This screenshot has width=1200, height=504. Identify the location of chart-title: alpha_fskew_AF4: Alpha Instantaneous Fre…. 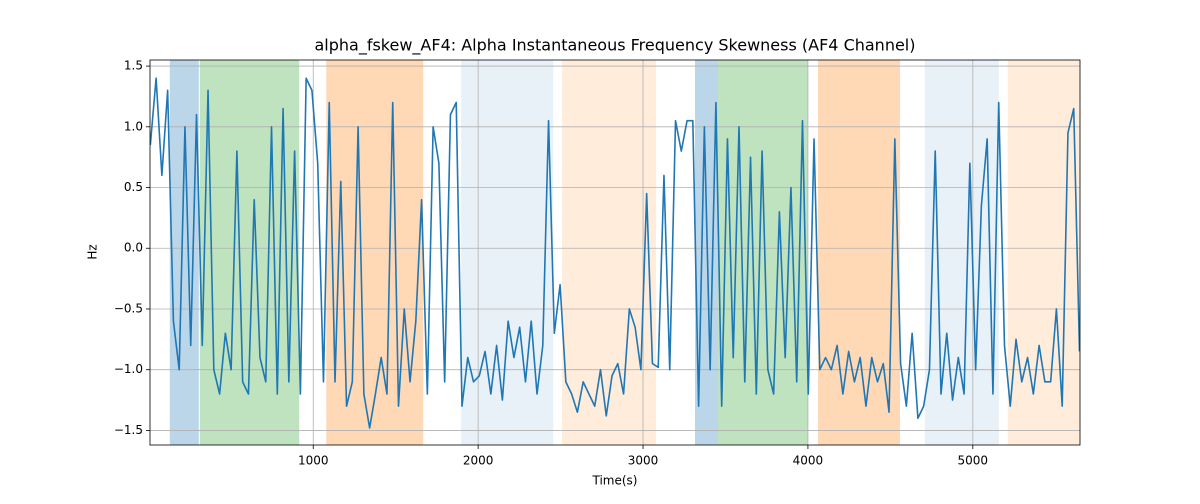
(614, 46).